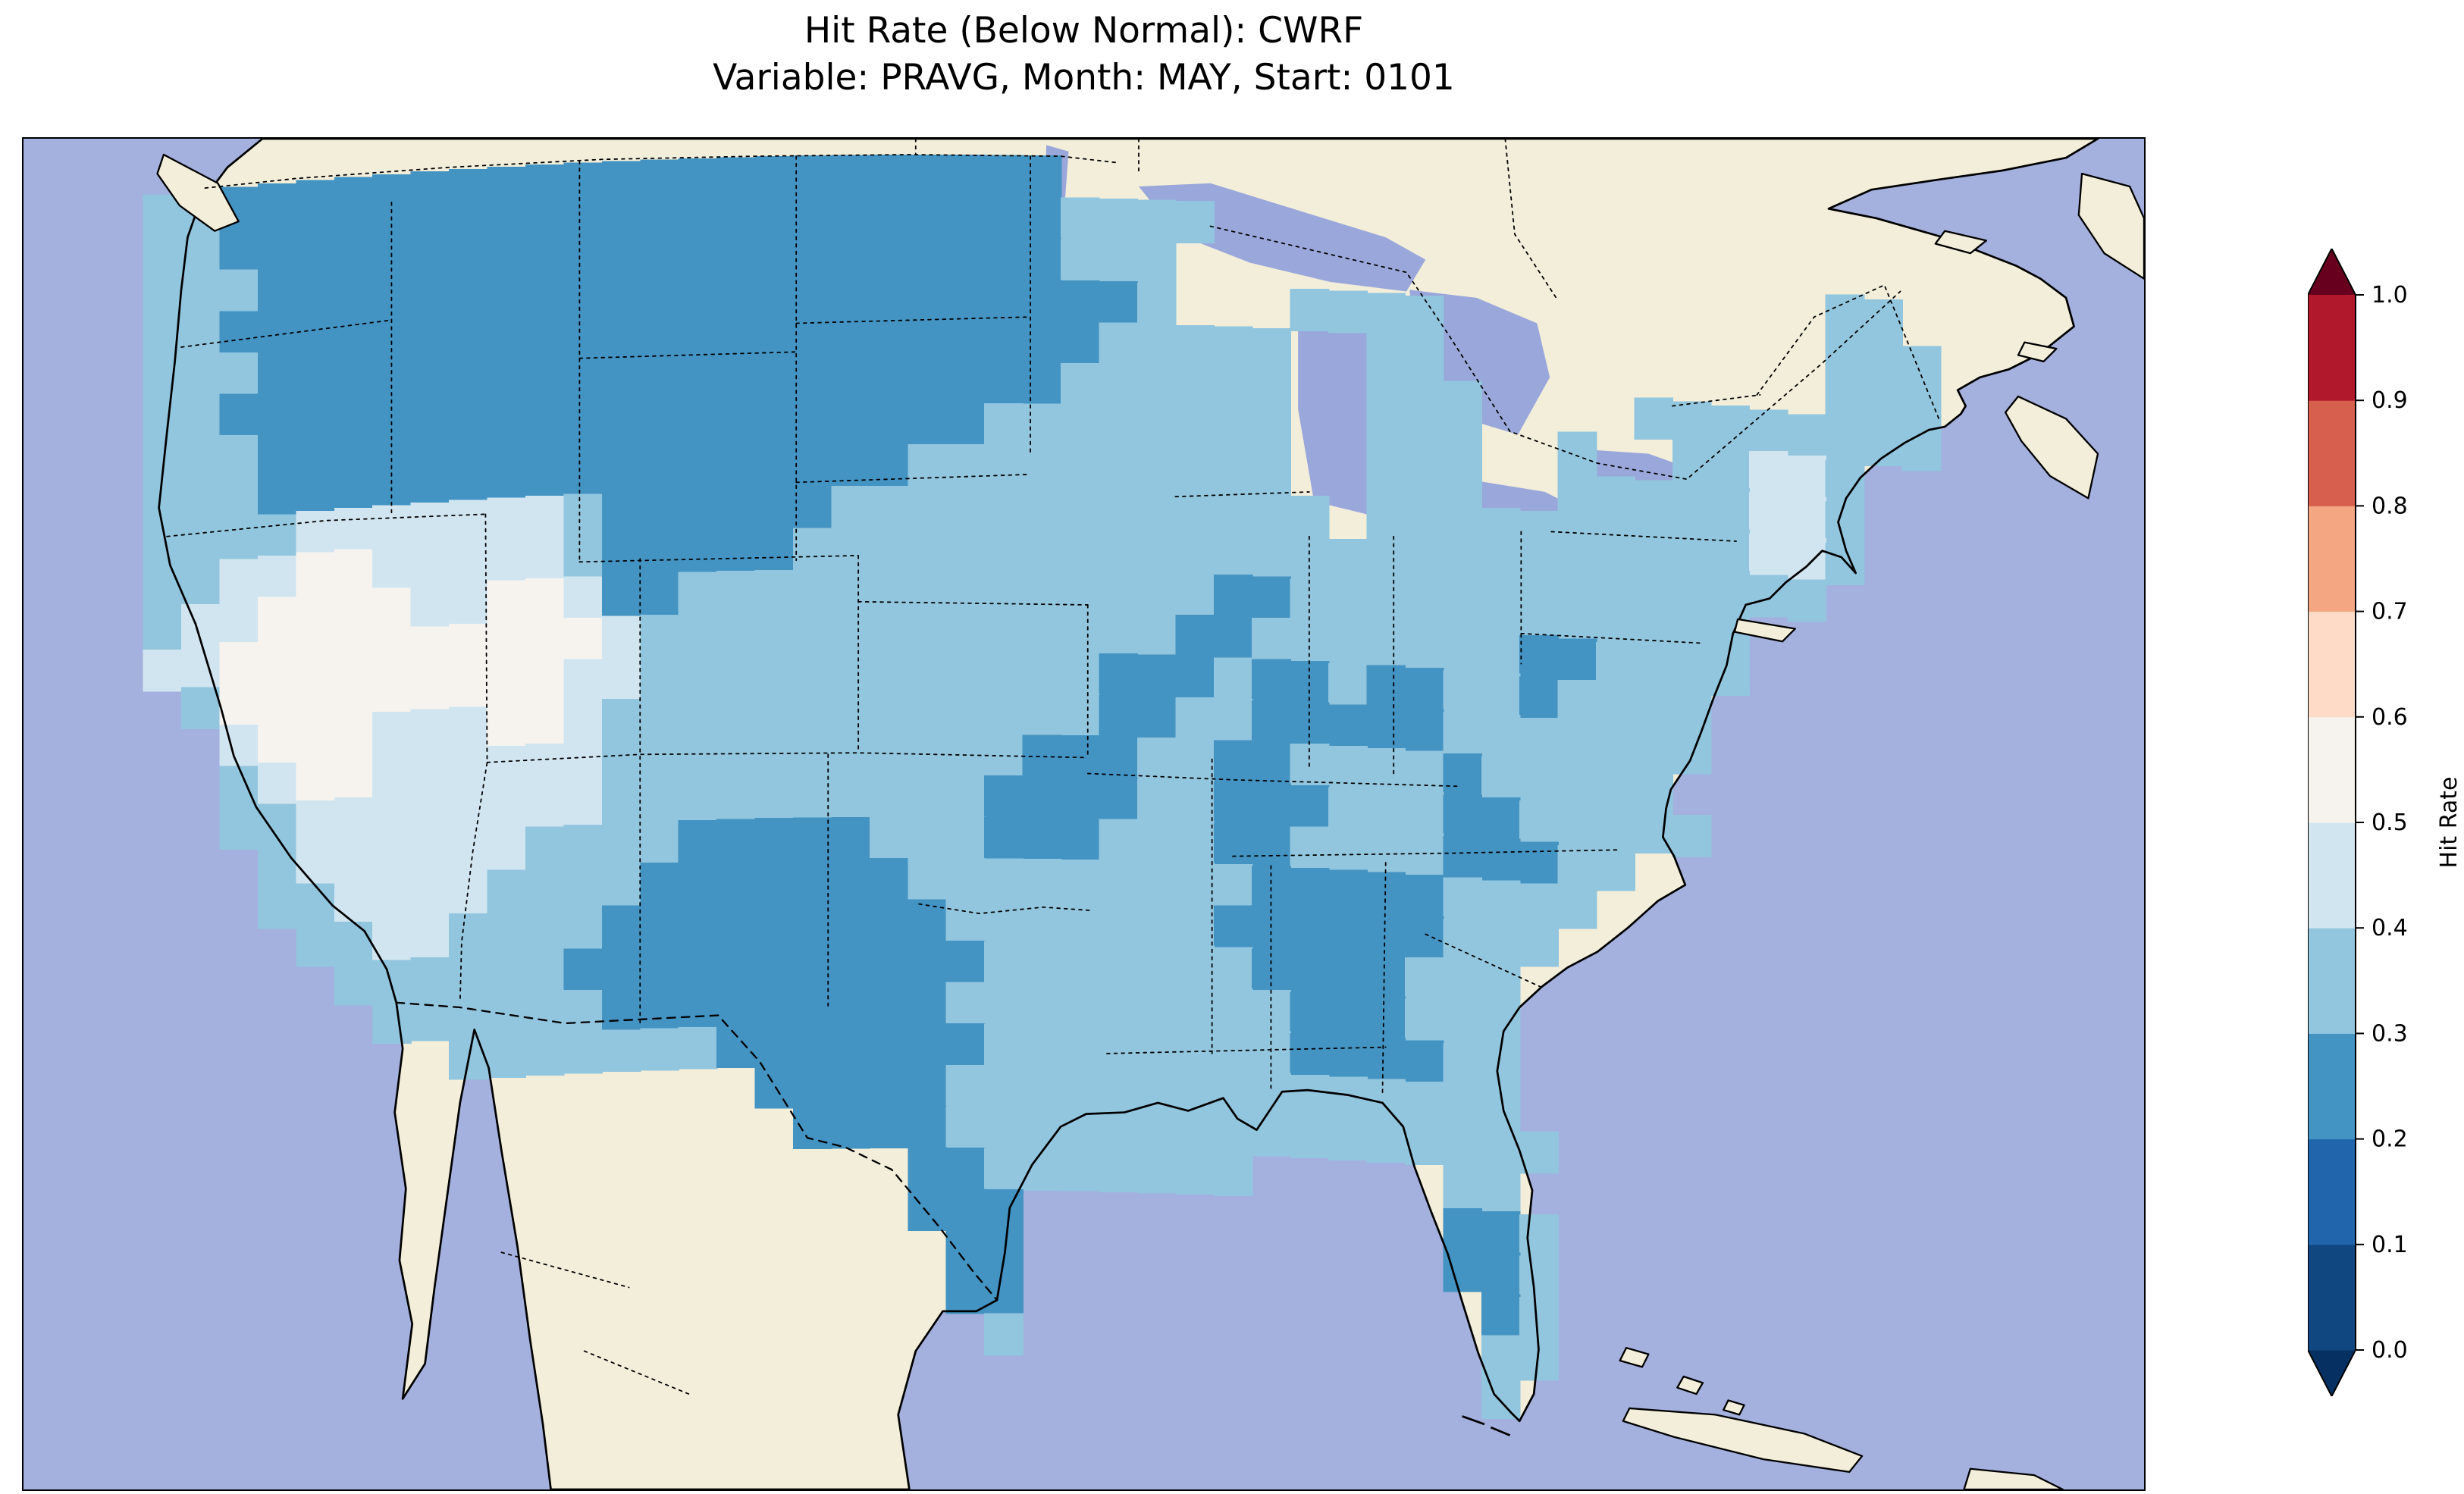 This screenshot has height=1494, width=2464. Describe the element at coordinates (2332, 1086) in the screenshot. I see `colorbar-segment` at that location.